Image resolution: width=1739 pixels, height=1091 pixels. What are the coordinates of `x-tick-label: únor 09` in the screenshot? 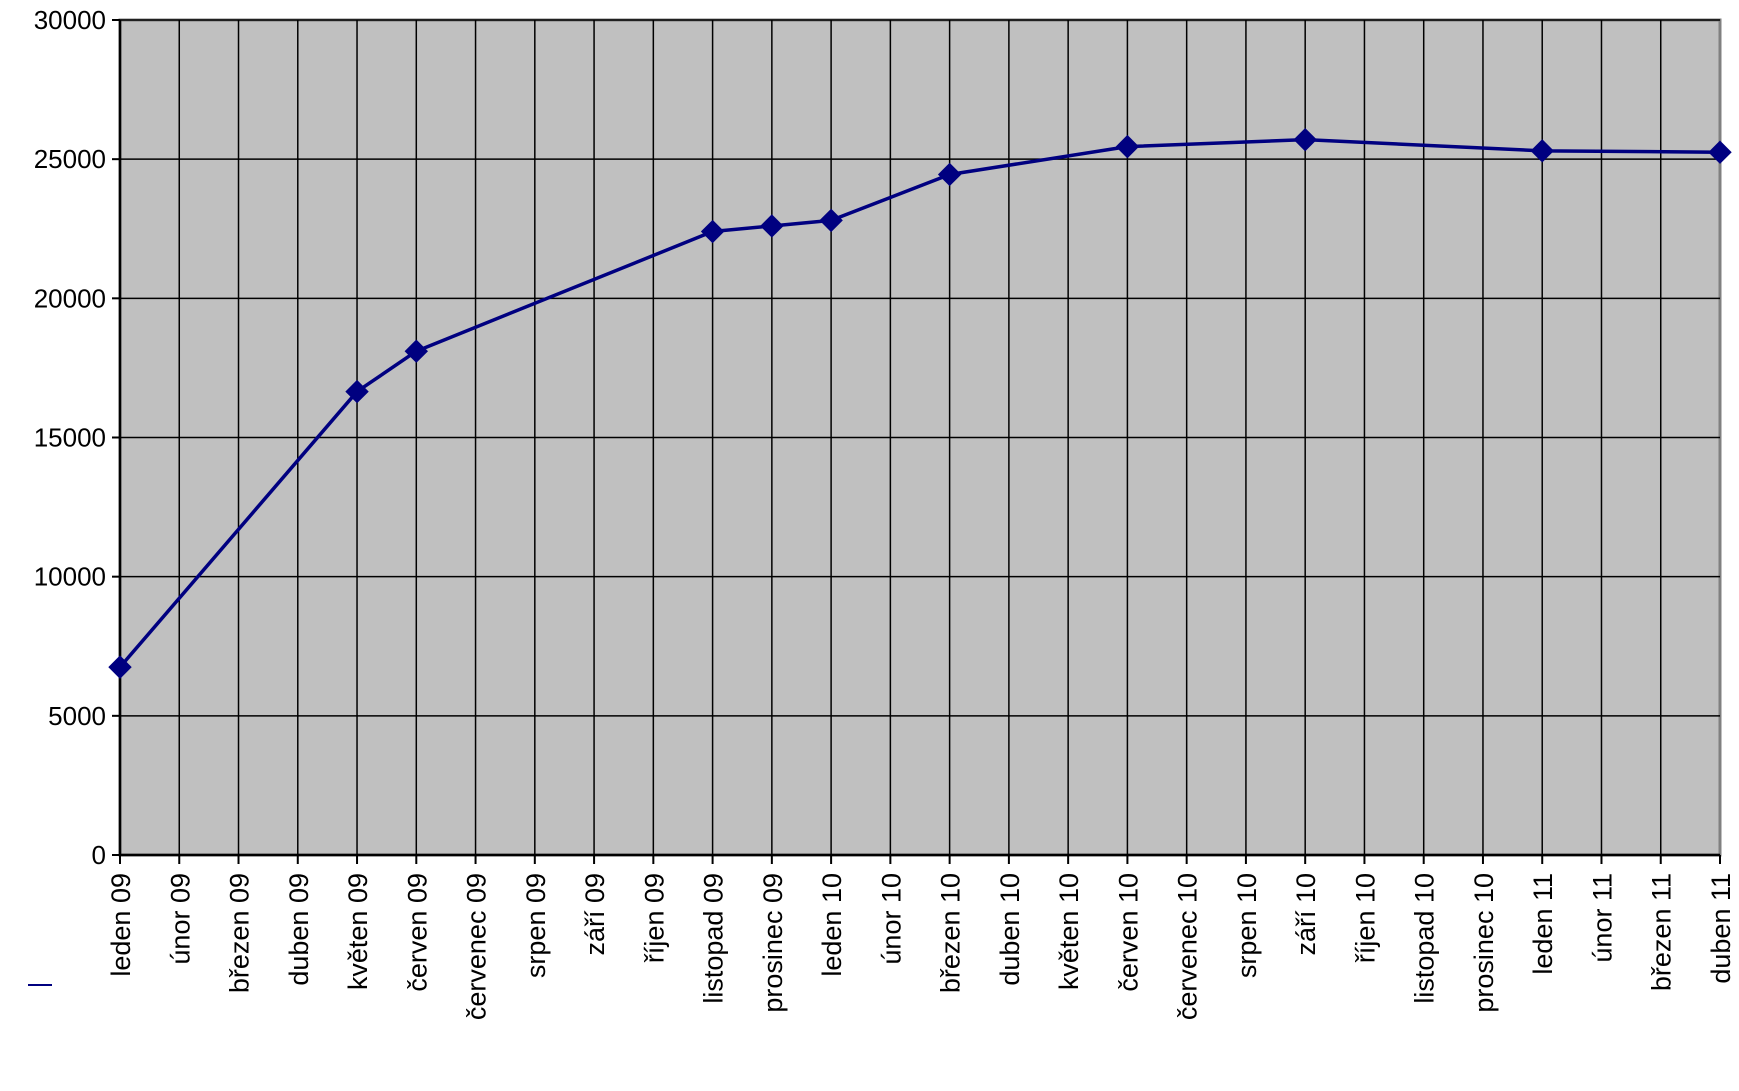 It's located at (180, 919).